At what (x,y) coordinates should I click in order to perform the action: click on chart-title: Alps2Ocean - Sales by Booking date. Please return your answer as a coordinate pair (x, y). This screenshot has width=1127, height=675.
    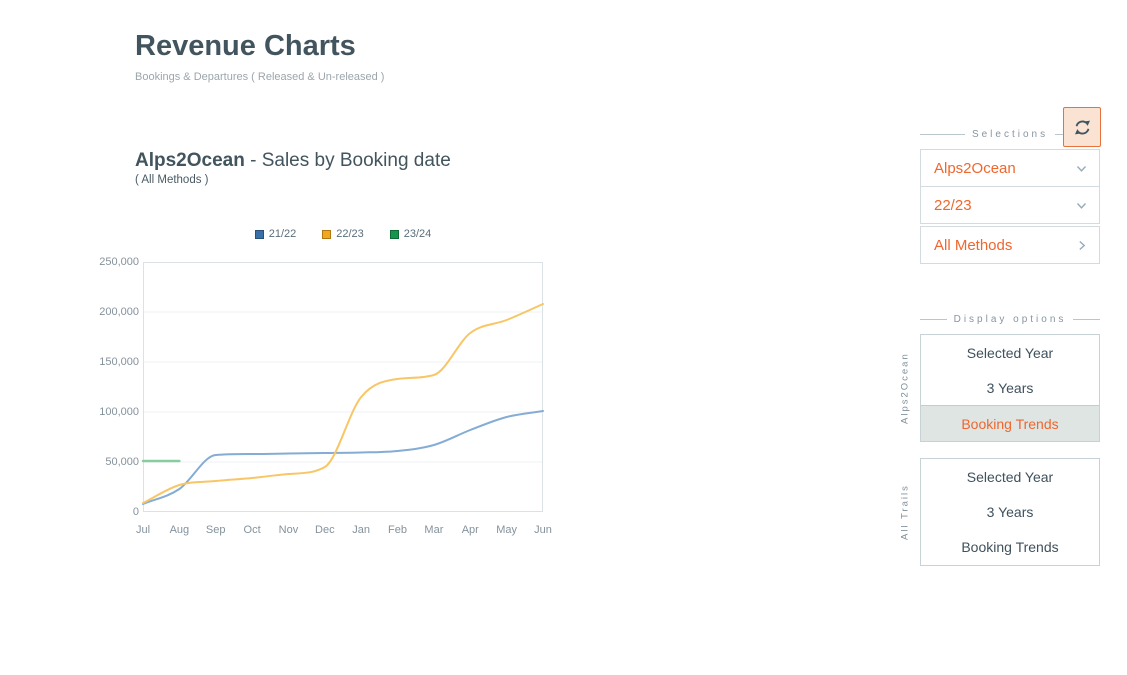
    Looking at the image, I should click on (293, 161).